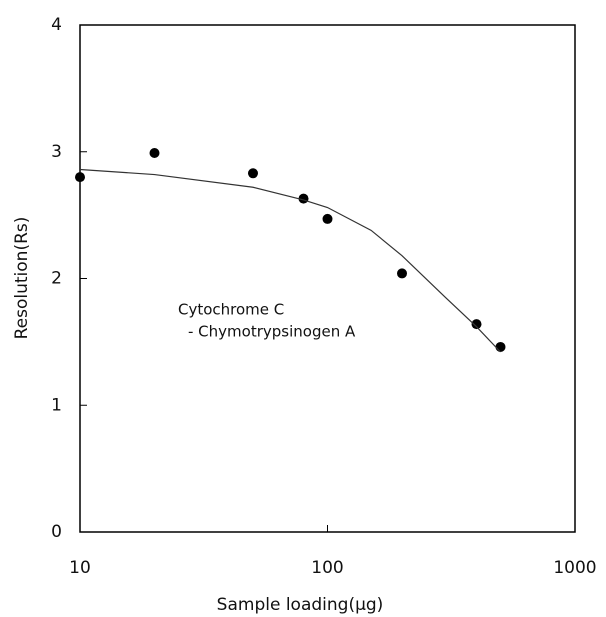  I want to click on y-axis-label: Resolution(Rs), so click(22, 278).